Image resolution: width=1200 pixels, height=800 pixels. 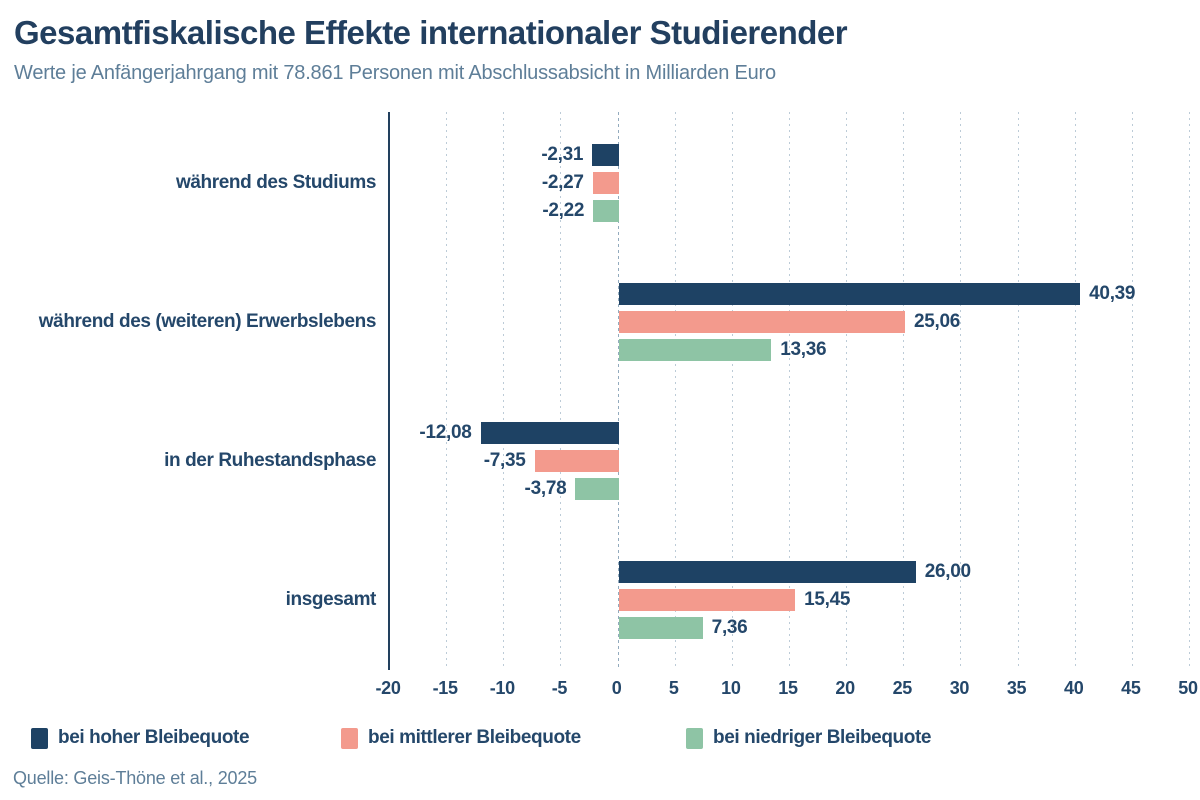 What do you see at coordinates (270, 460) in the screenshot?
I see `category-label: in der Ruhestandsphase` at bounding box center [270, 460].